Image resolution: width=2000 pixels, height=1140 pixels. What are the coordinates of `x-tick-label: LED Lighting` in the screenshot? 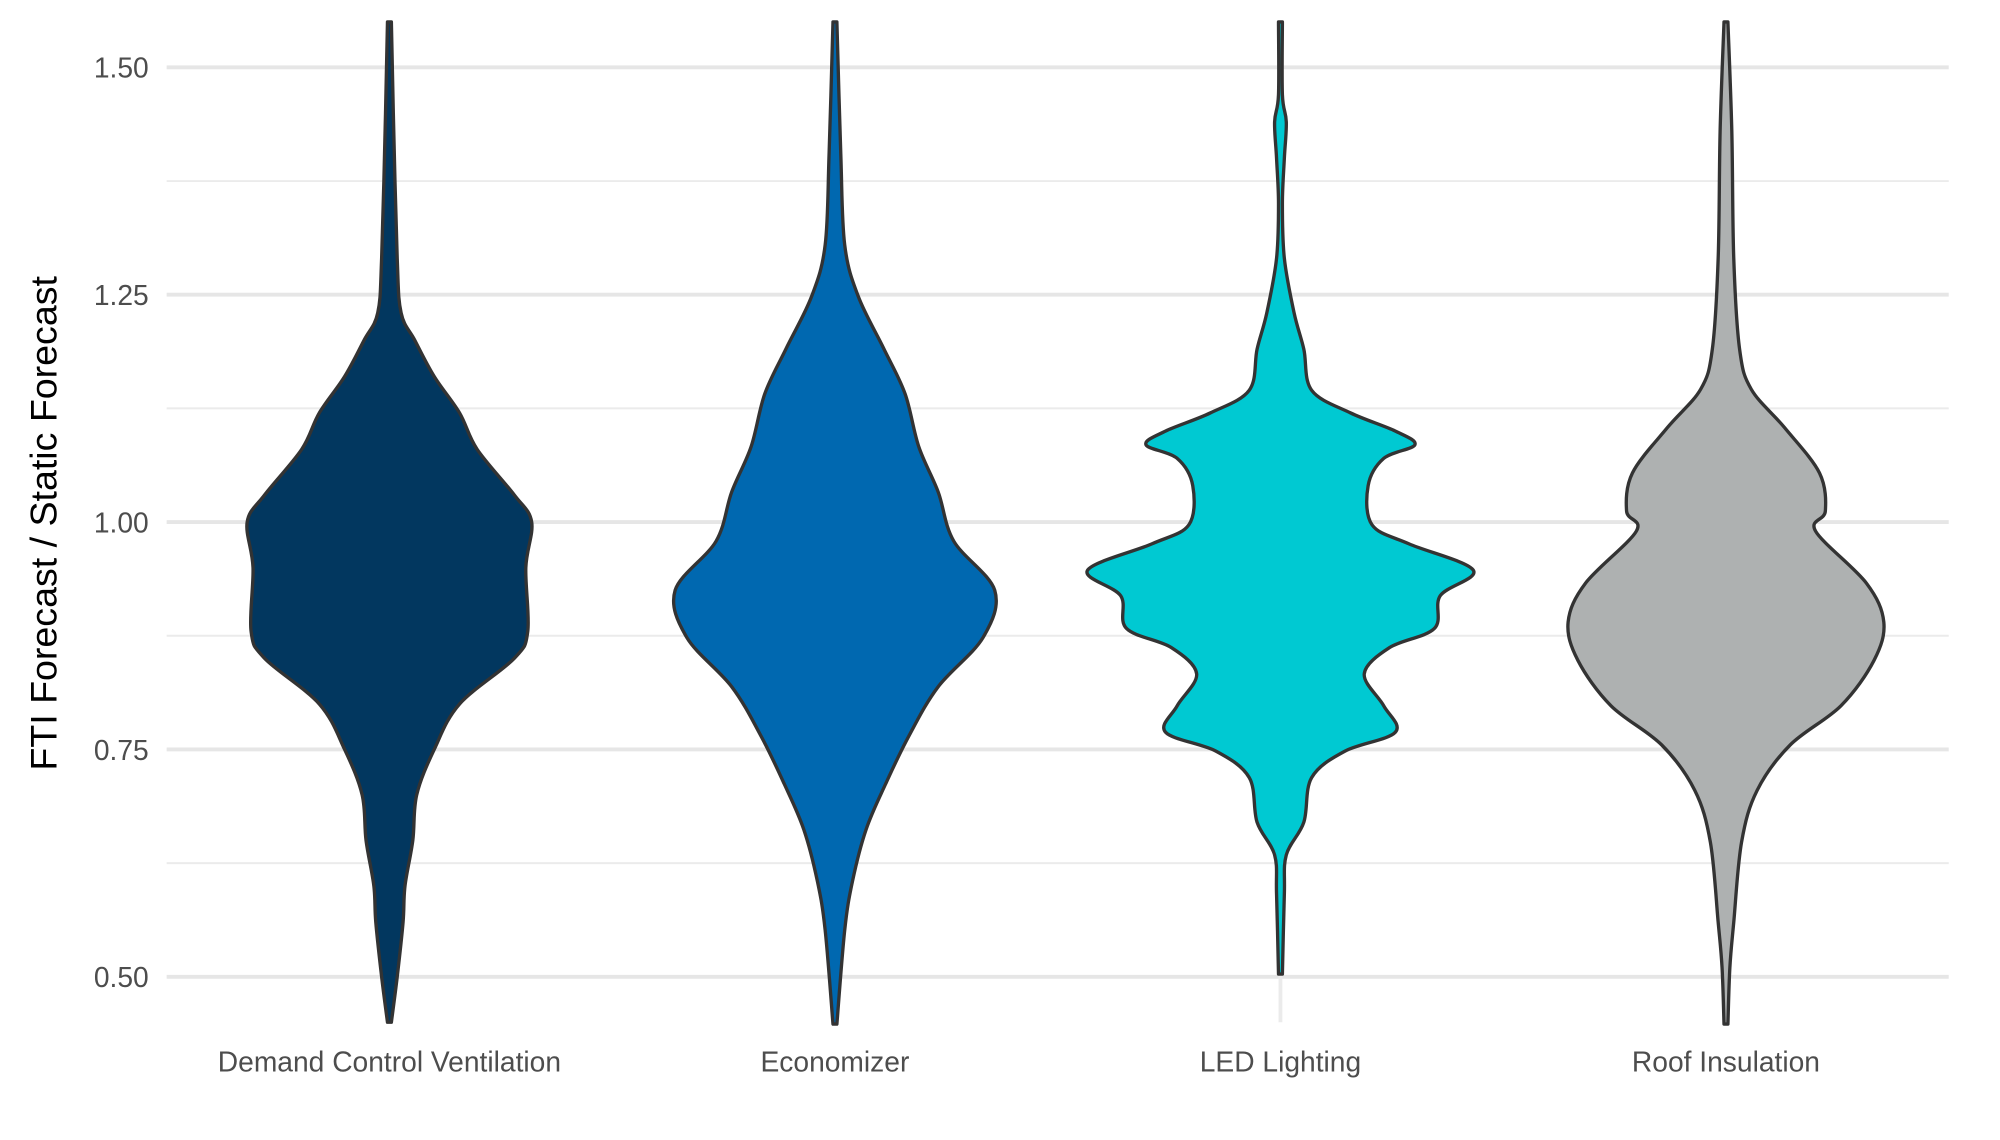 It's located at (1280, 1062).